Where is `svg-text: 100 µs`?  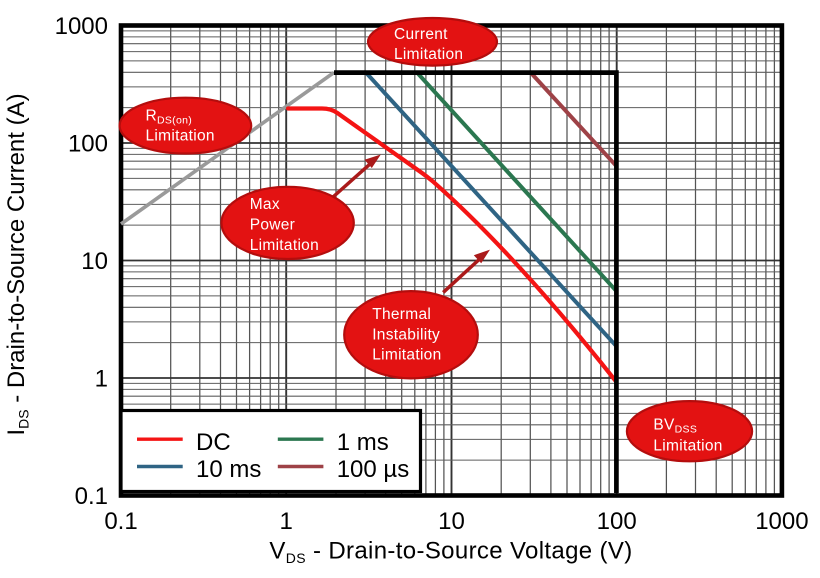 svg-text: 100 µs is located at coordinates (373, 469).